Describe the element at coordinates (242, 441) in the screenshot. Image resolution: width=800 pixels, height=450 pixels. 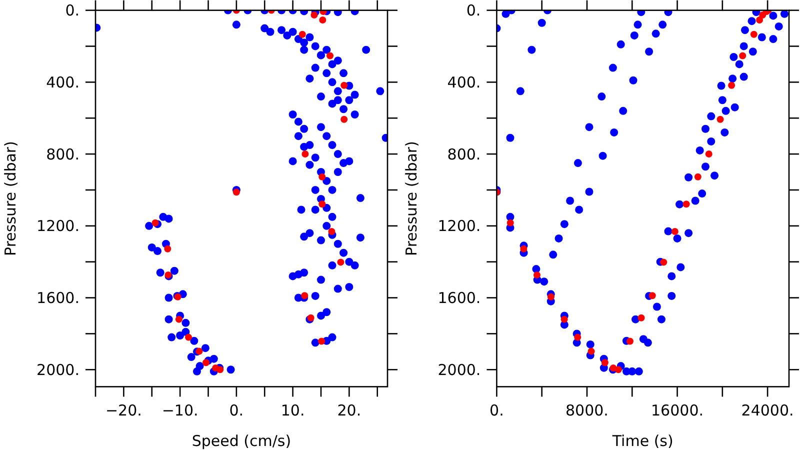
I see `x-axis-title: Speed (cm/s)` at that location.